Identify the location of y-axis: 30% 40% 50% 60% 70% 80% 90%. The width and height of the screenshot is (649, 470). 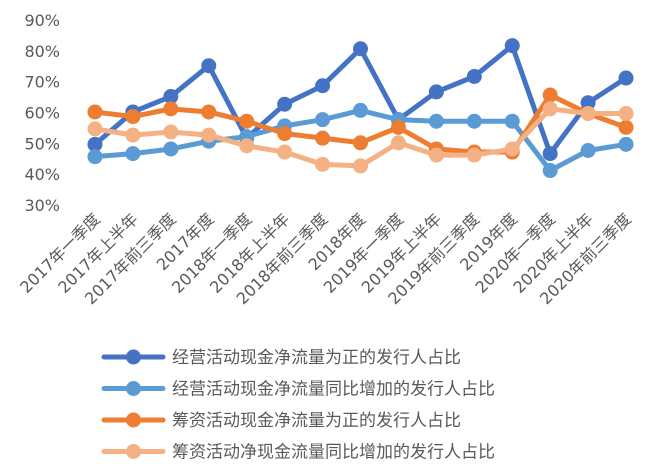
(42, 113).